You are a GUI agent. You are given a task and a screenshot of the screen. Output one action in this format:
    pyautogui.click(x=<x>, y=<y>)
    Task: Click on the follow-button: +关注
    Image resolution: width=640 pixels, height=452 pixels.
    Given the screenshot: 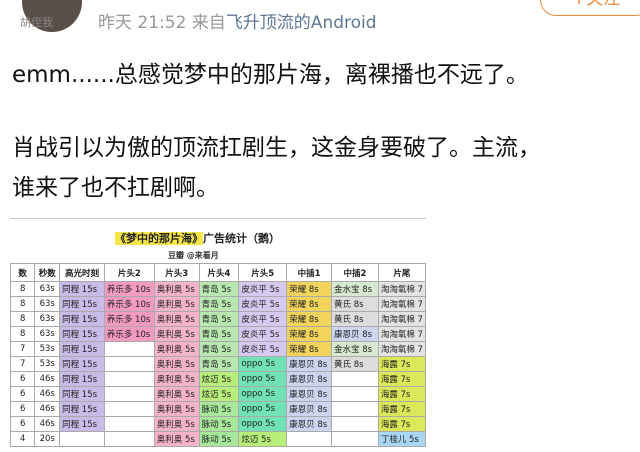 What is the action you would take?
    pyautogui.click(x=590, y=8)
    